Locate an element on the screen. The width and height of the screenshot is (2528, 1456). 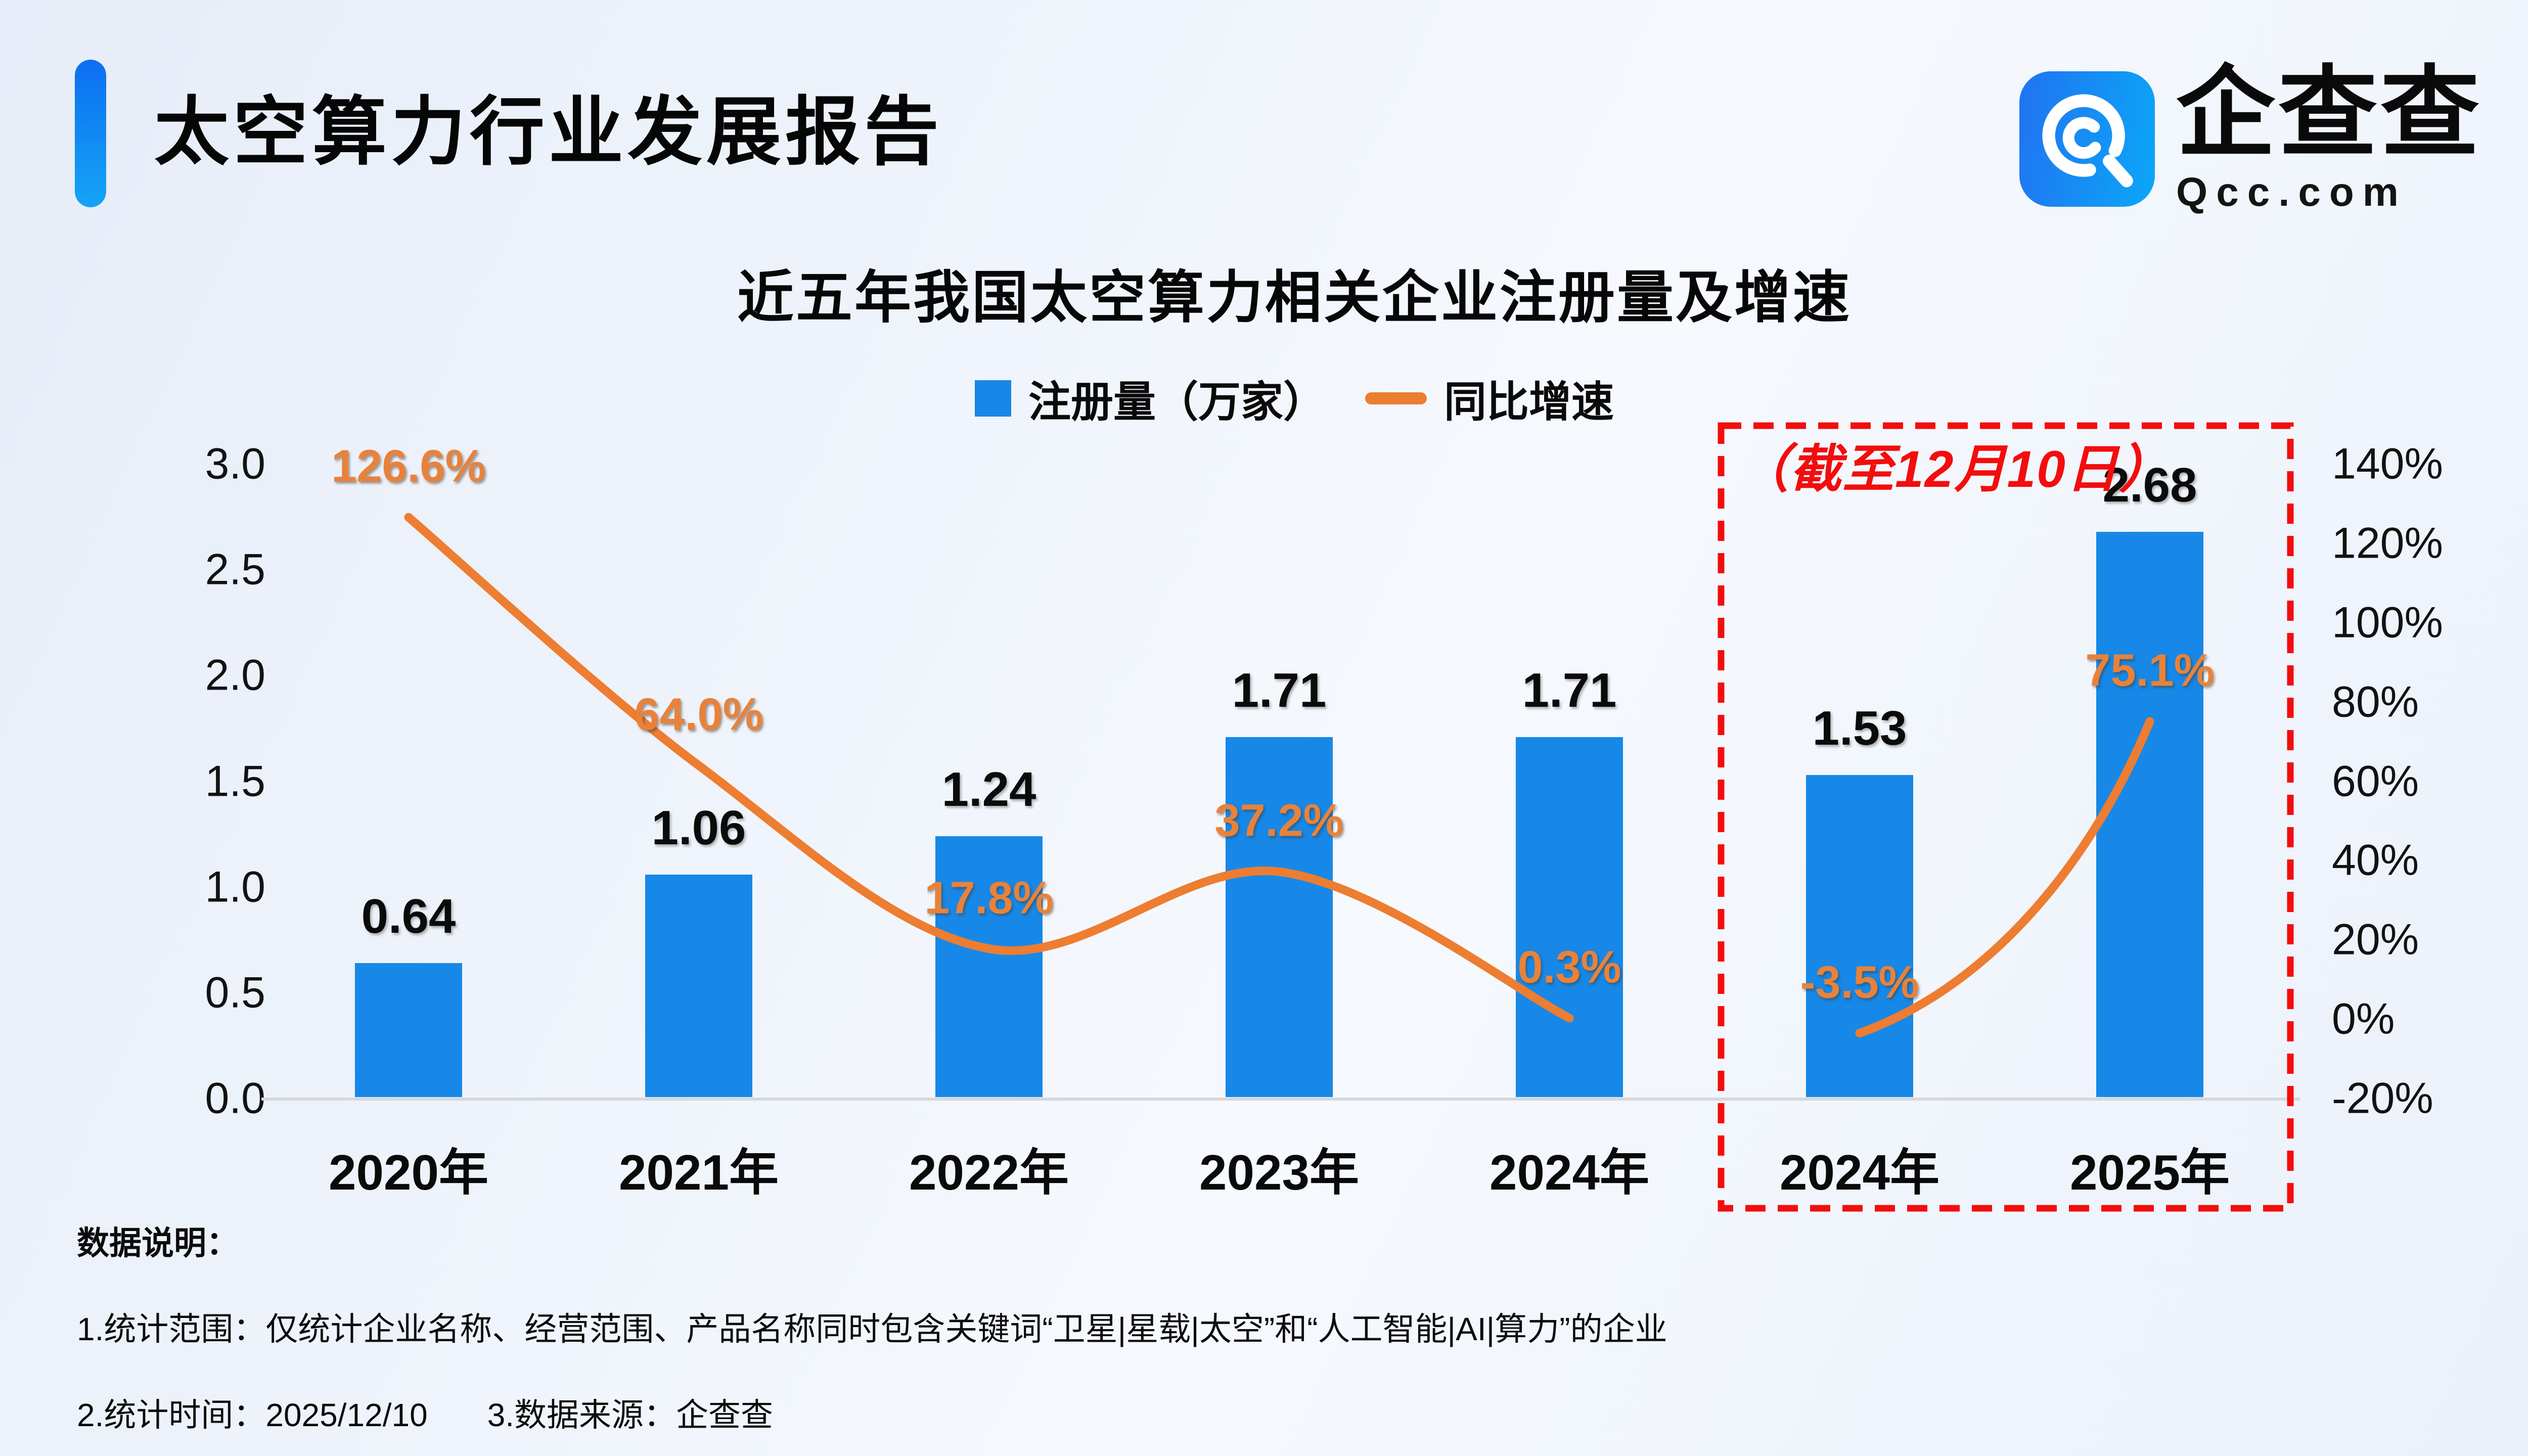
logo-domain: Qcc.com is located at coordinates (2291, 191).